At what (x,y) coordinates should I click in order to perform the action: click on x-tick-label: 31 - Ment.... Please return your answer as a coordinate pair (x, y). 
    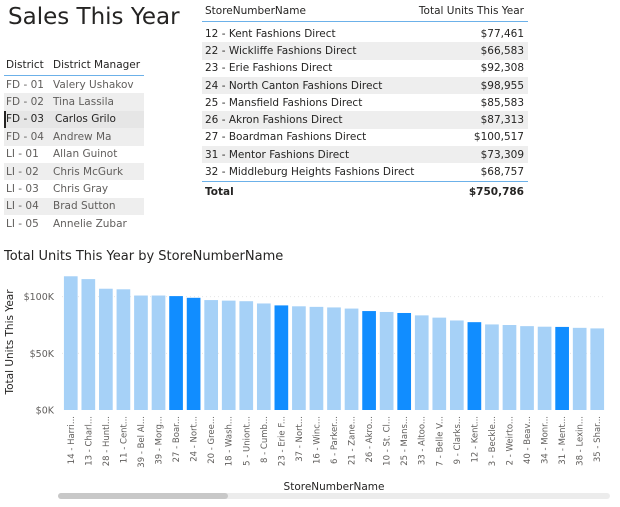
    Looking at the image, I should click on (563, 440).